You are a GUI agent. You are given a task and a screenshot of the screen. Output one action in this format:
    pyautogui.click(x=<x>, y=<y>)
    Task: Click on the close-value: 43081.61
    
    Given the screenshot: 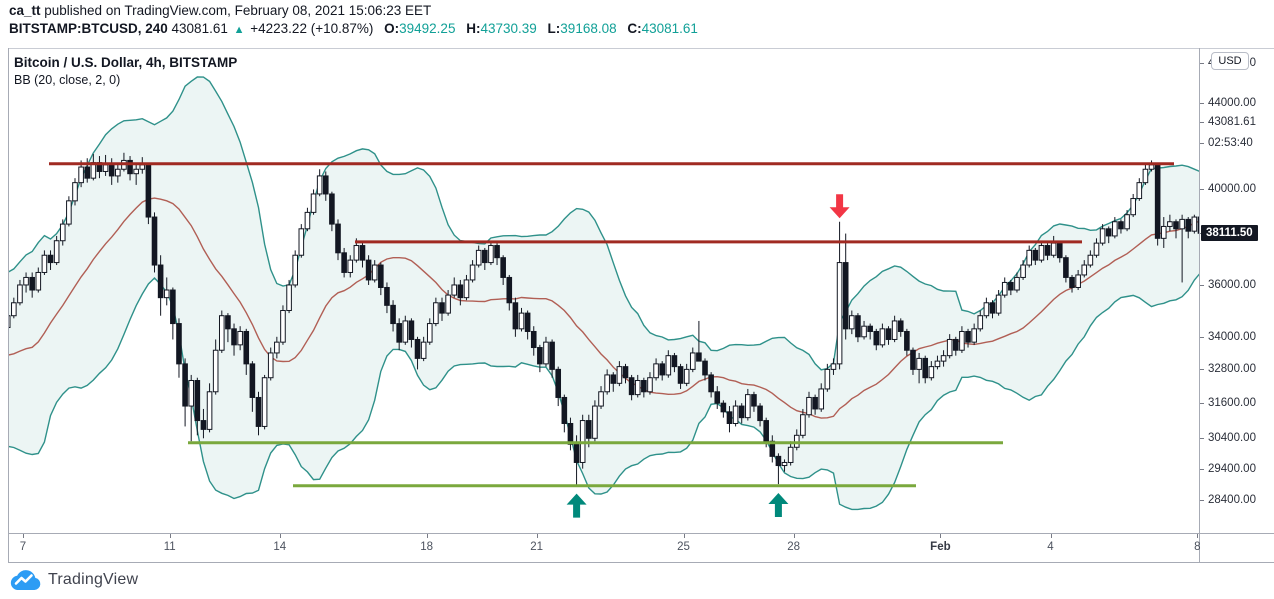 What is the action you would take?
    pyautogui.click(x=669, y=28)
    